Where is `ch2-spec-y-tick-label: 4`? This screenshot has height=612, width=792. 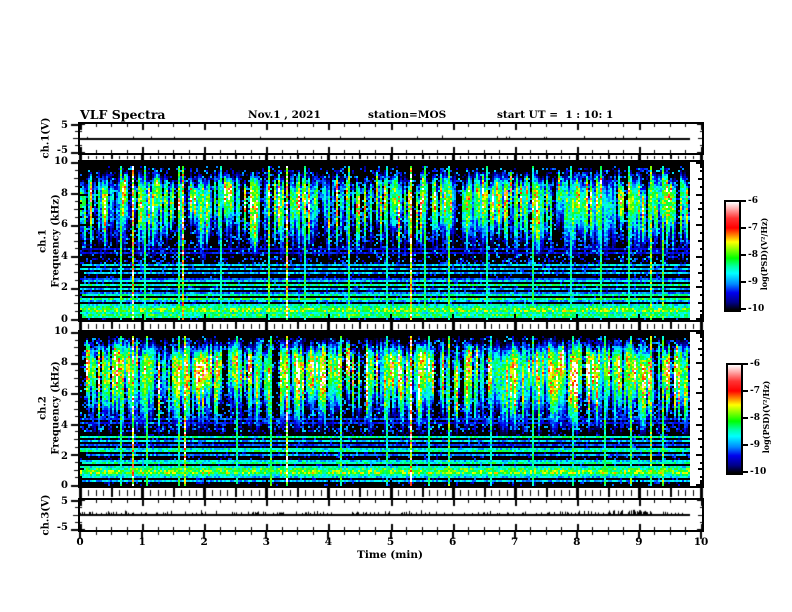 ch2-spec-y-tick-label: 4 is located at coordinates (64, 425).